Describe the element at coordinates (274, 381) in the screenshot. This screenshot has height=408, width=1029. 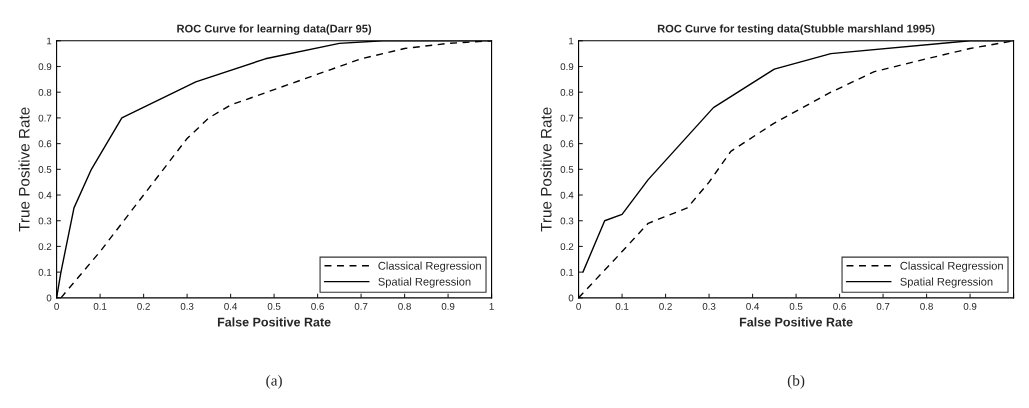
I see `text: (a)` at that location.